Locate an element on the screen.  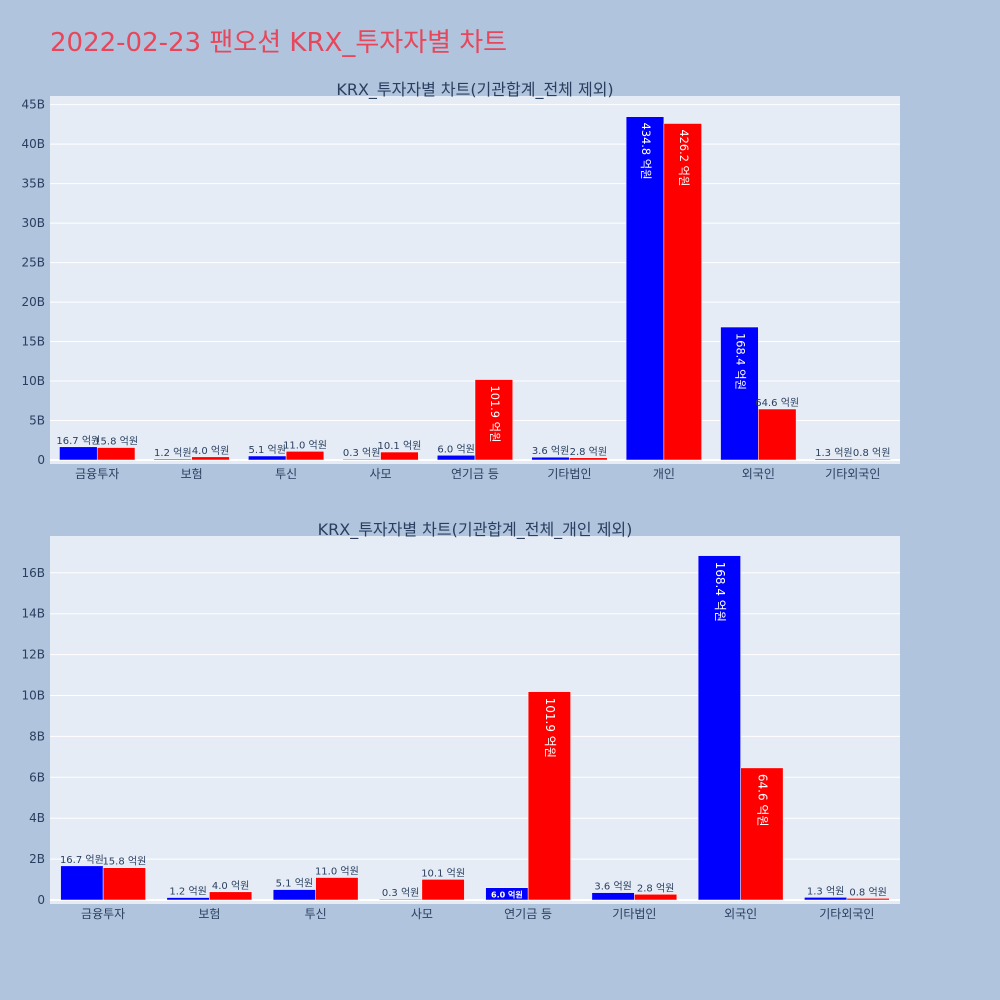
y-tick-label: 15B is located at coordinates (33, 342).